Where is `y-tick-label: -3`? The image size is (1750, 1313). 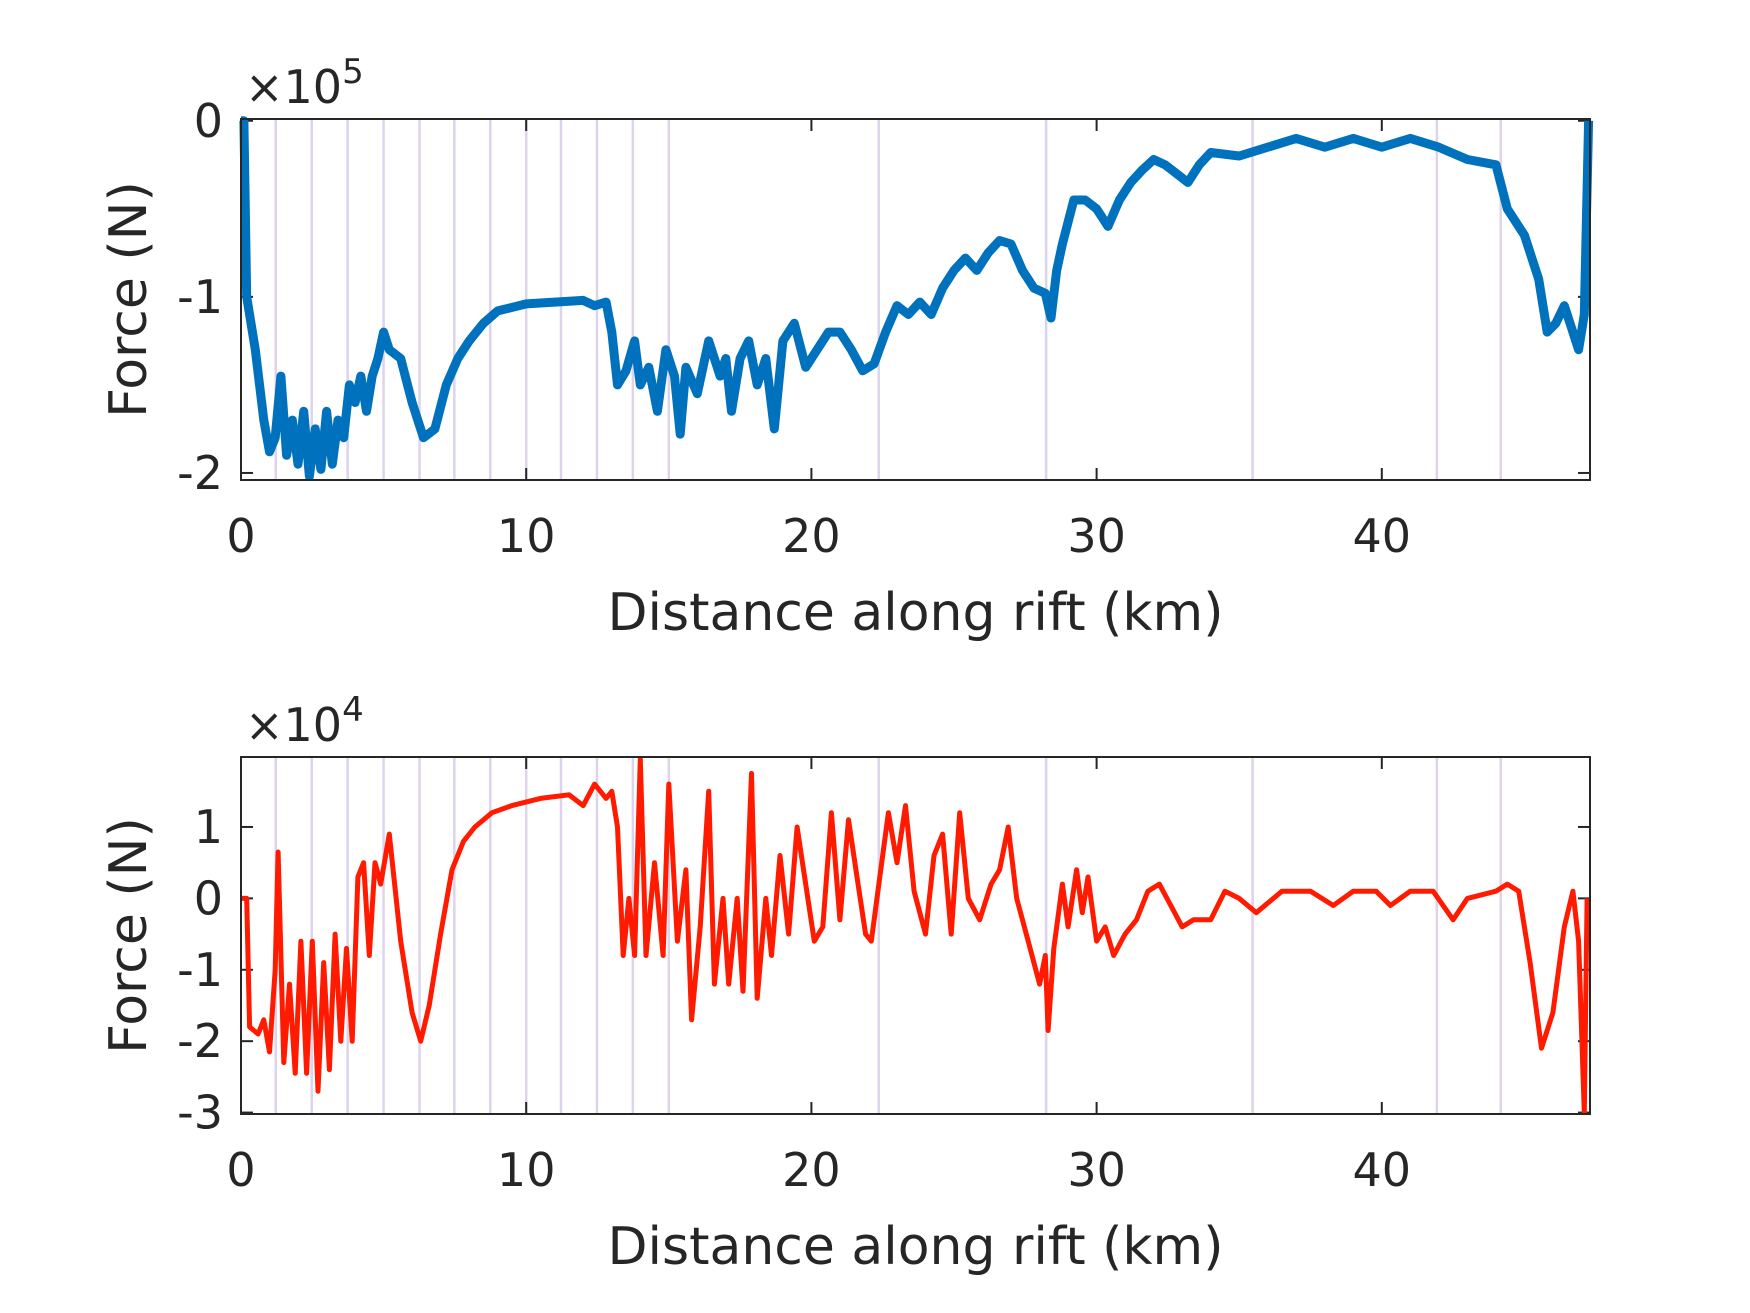
y-tick-label: -3 is located at coordinates (200, 1113).